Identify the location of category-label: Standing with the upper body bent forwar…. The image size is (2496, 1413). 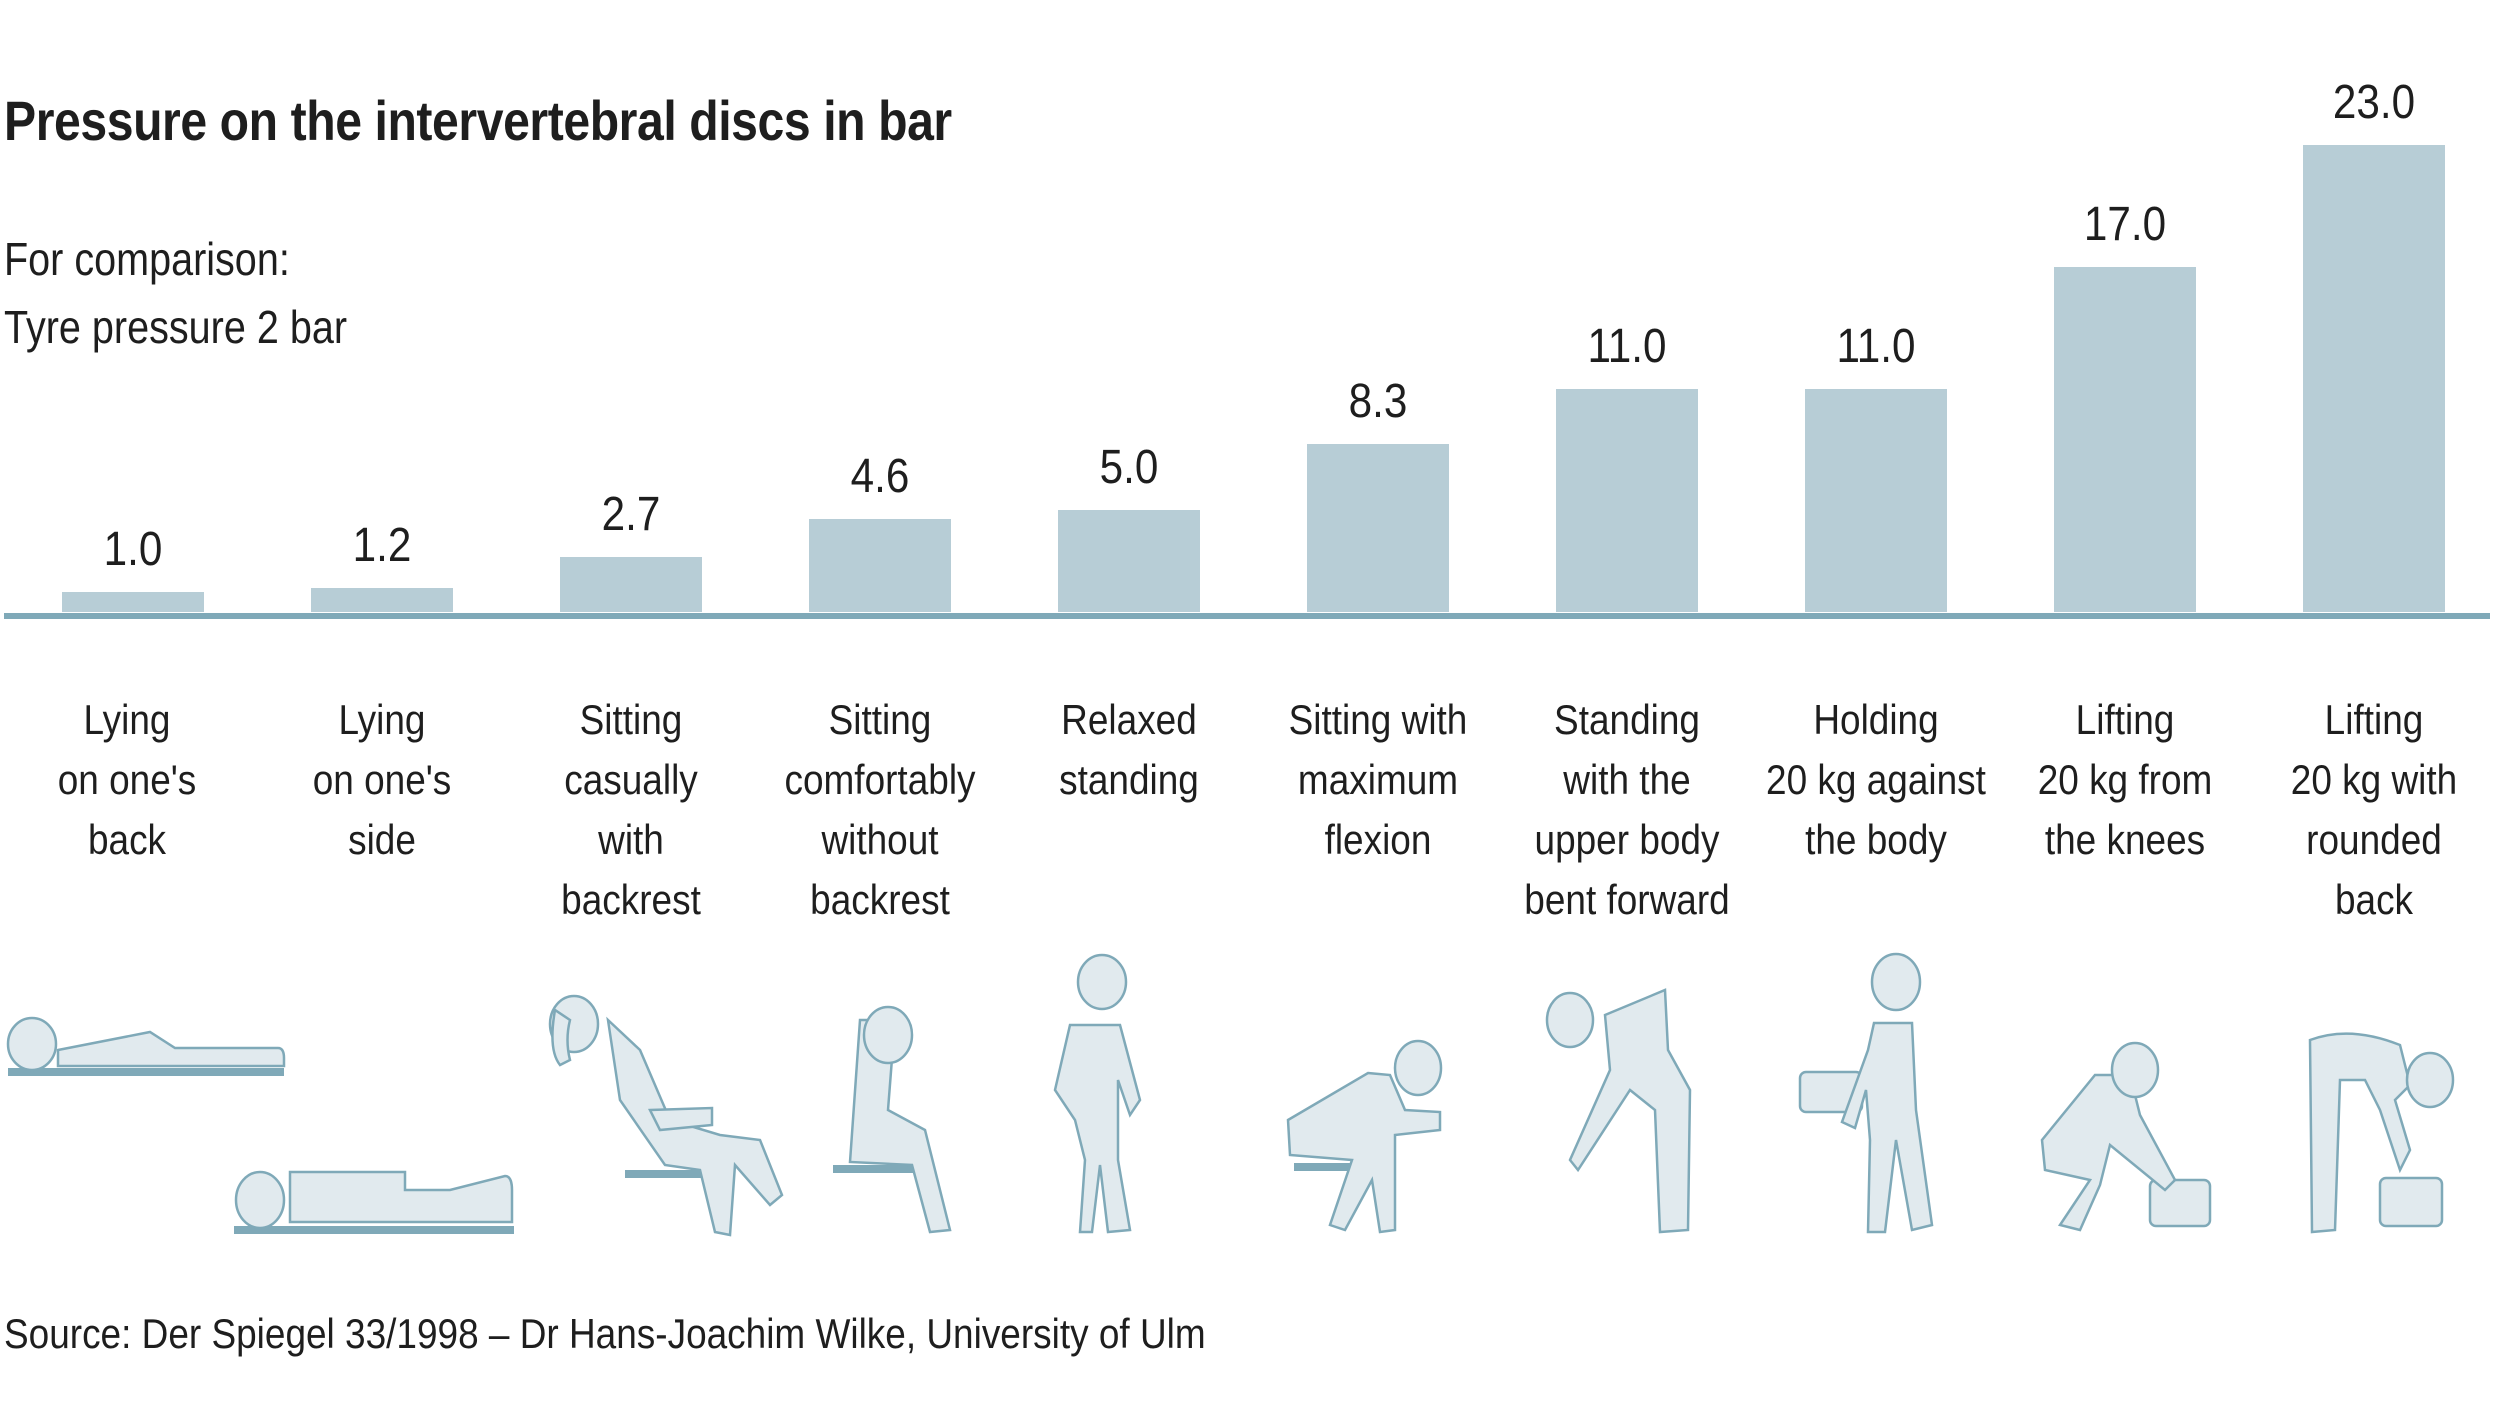
(1627, 809).